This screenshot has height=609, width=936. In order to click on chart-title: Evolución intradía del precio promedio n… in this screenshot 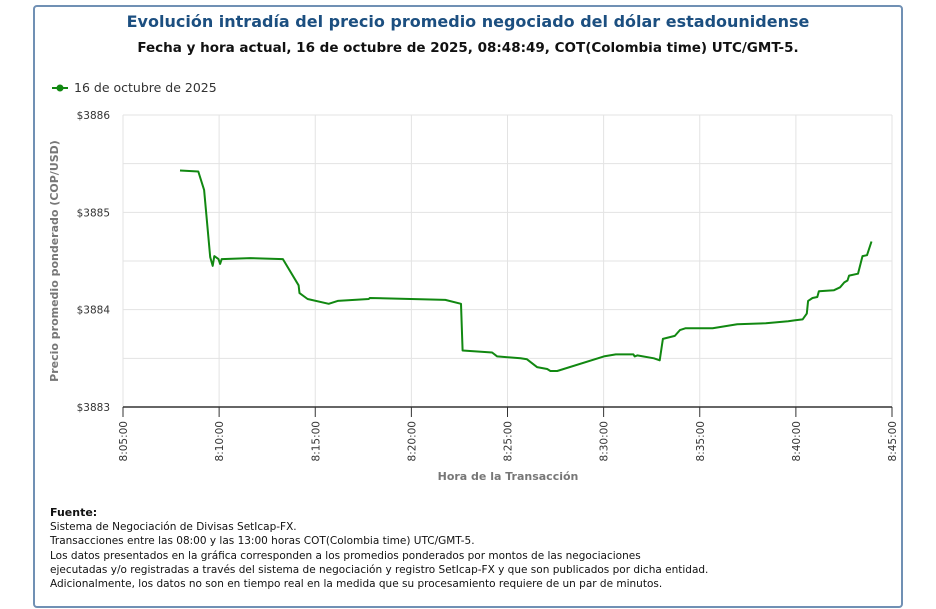, I will do `click(468, 21)`.